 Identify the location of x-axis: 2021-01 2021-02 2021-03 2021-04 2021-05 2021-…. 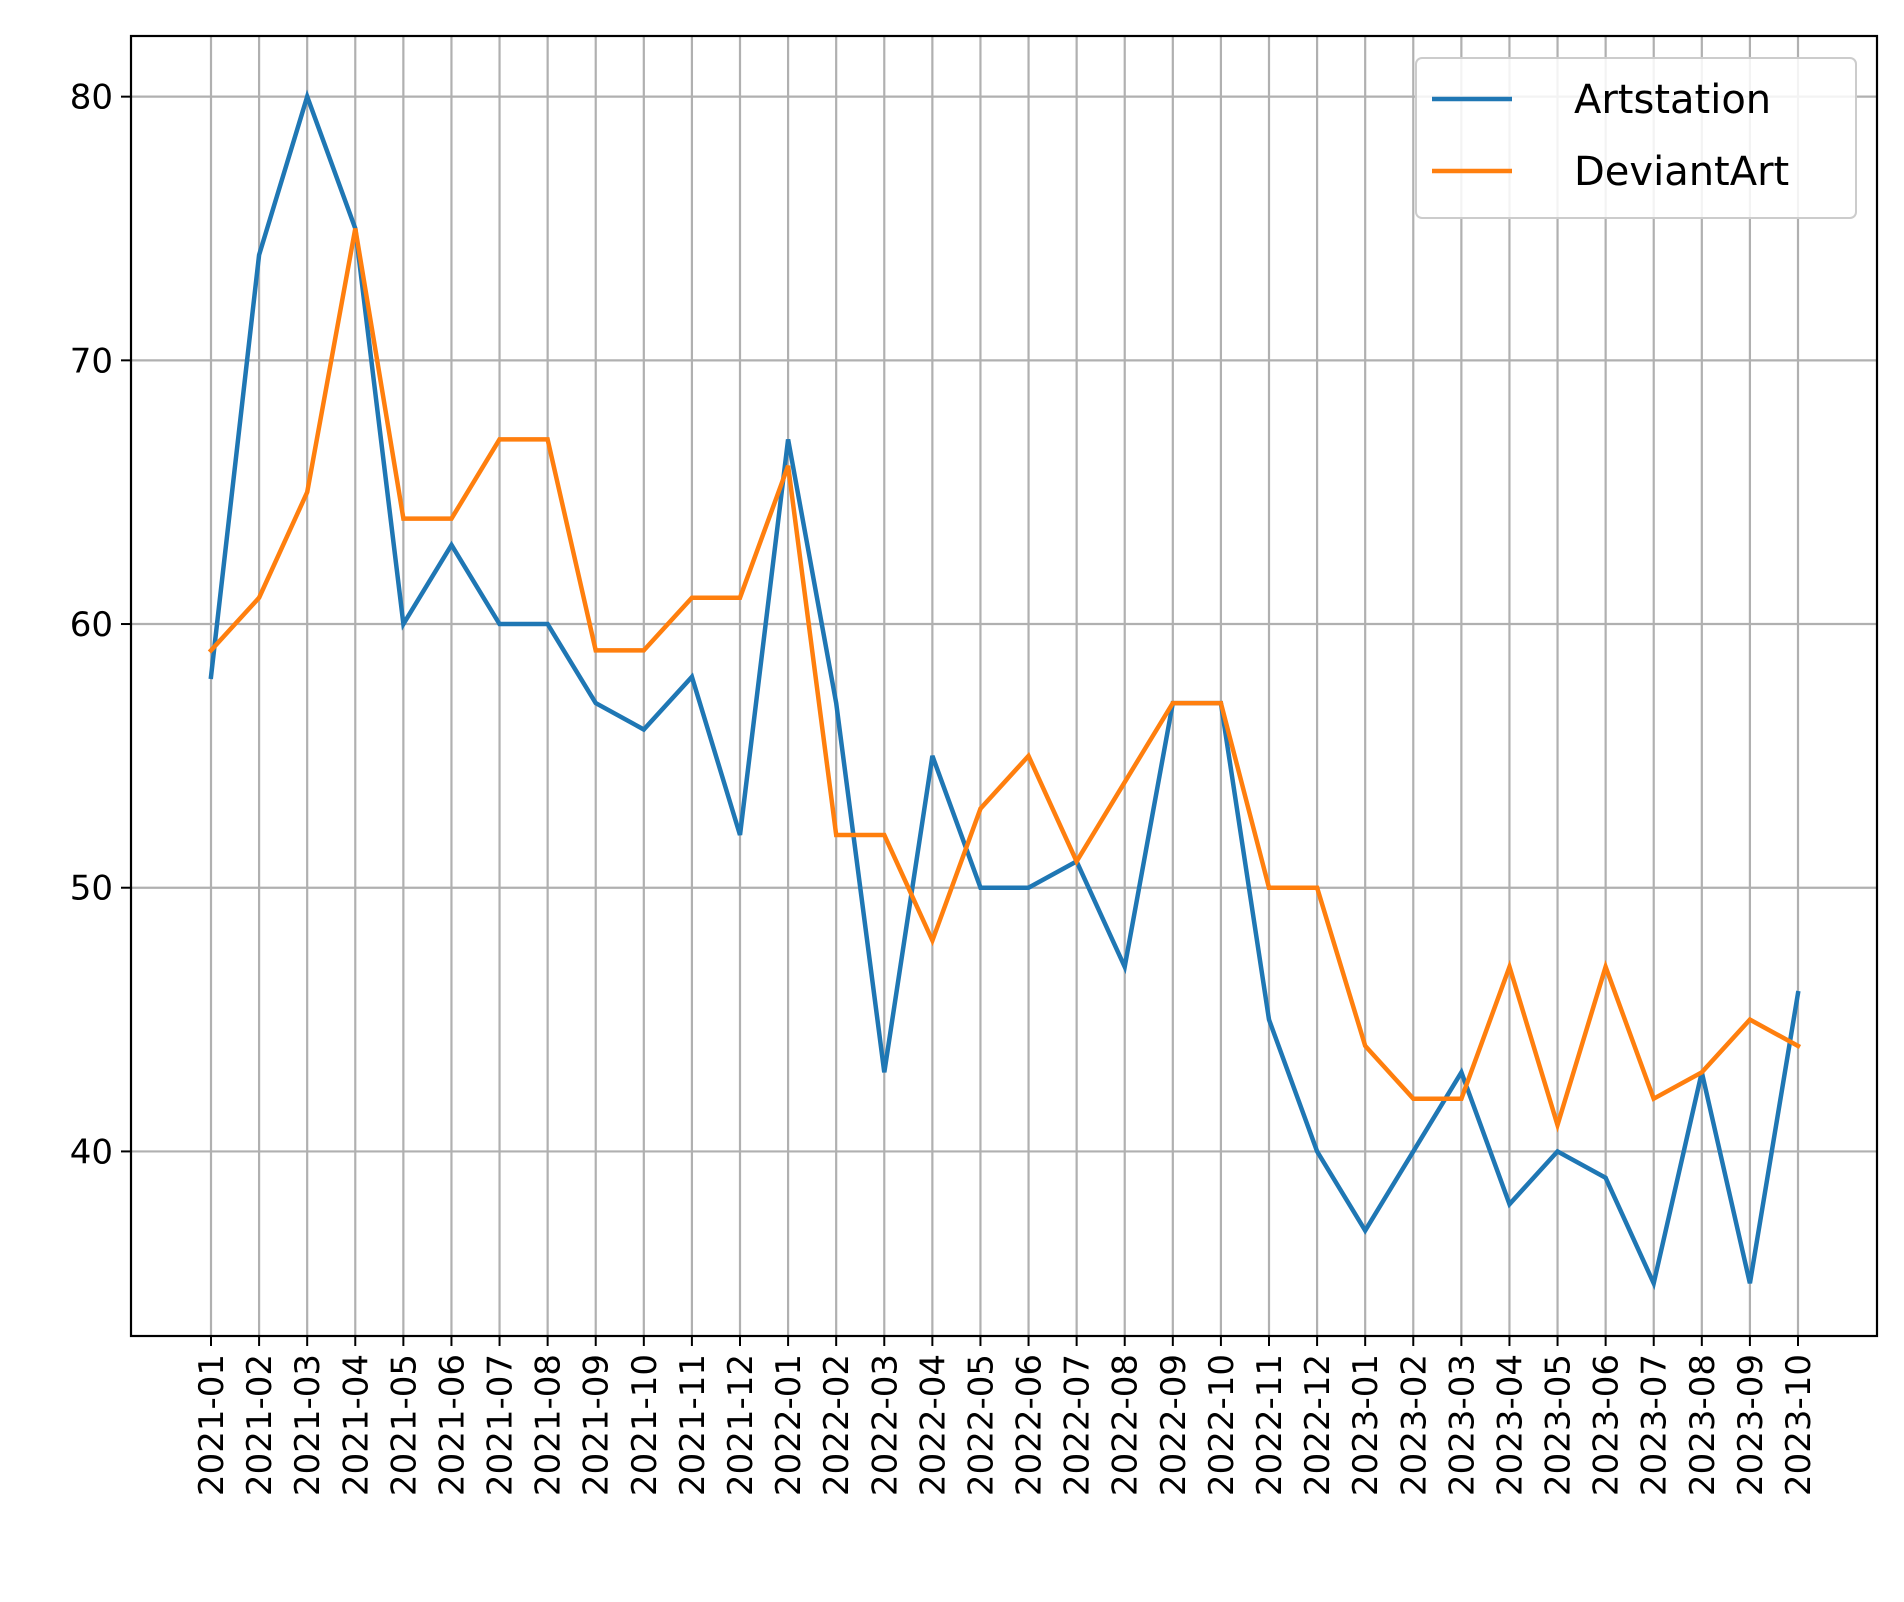
(1005, 1416).